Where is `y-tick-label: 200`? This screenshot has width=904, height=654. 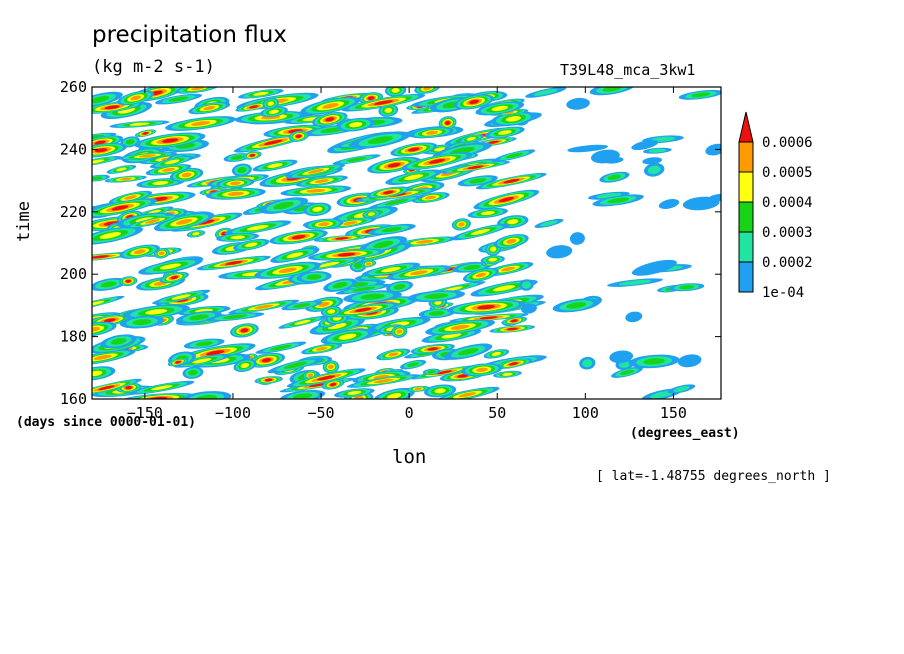
y-tick-label: 200 is located at coordinates (73, 274).